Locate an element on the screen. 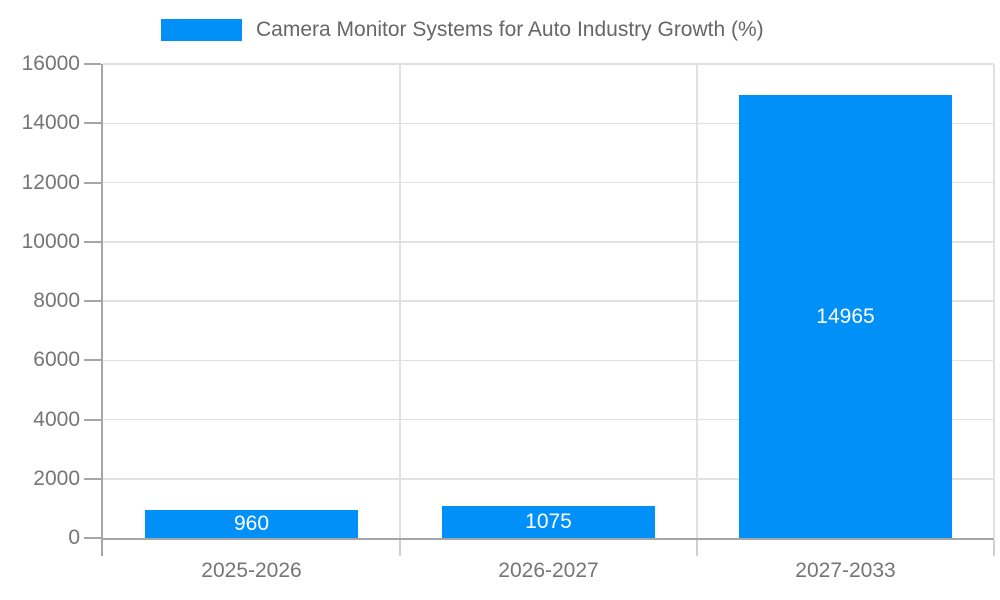  x-category-label: 2026-2027 is located at coordinates (548, 570).